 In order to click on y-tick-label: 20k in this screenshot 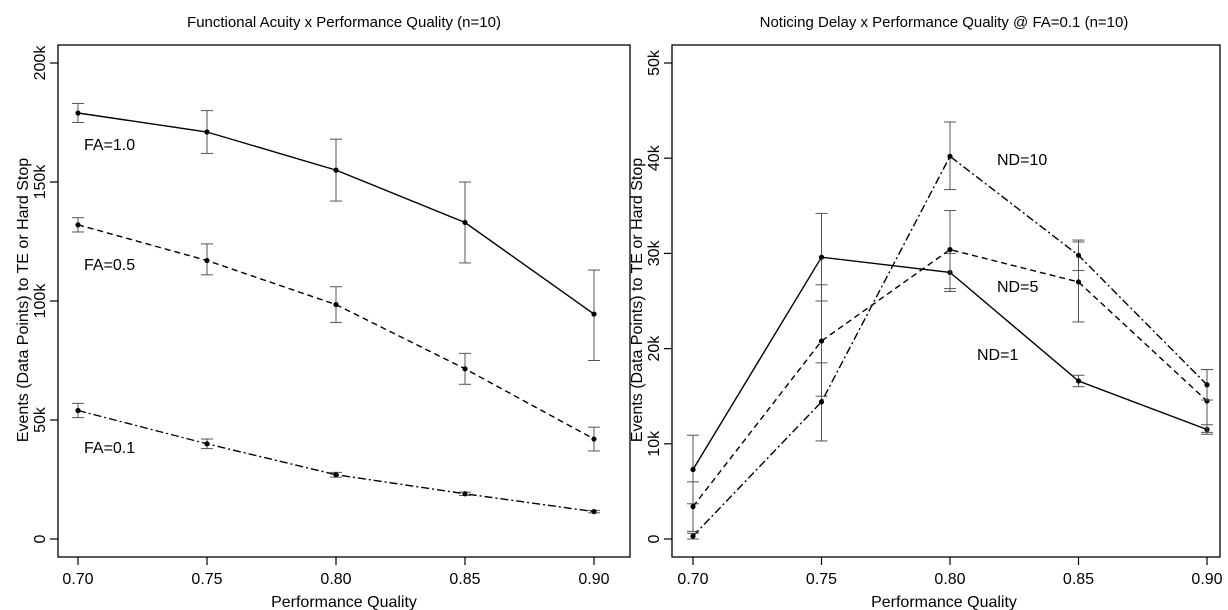, I will do `click(654, 348)`.